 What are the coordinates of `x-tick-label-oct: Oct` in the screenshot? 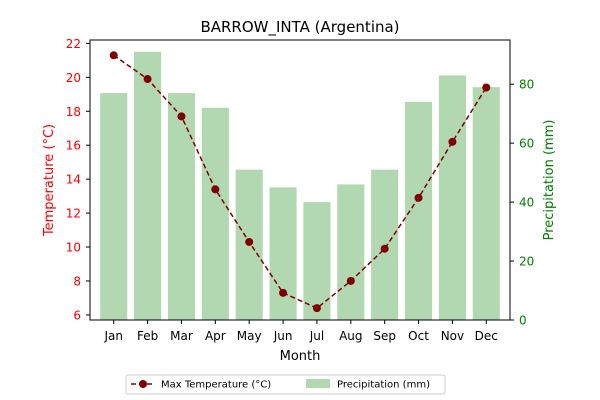 It's located at (418, 336).